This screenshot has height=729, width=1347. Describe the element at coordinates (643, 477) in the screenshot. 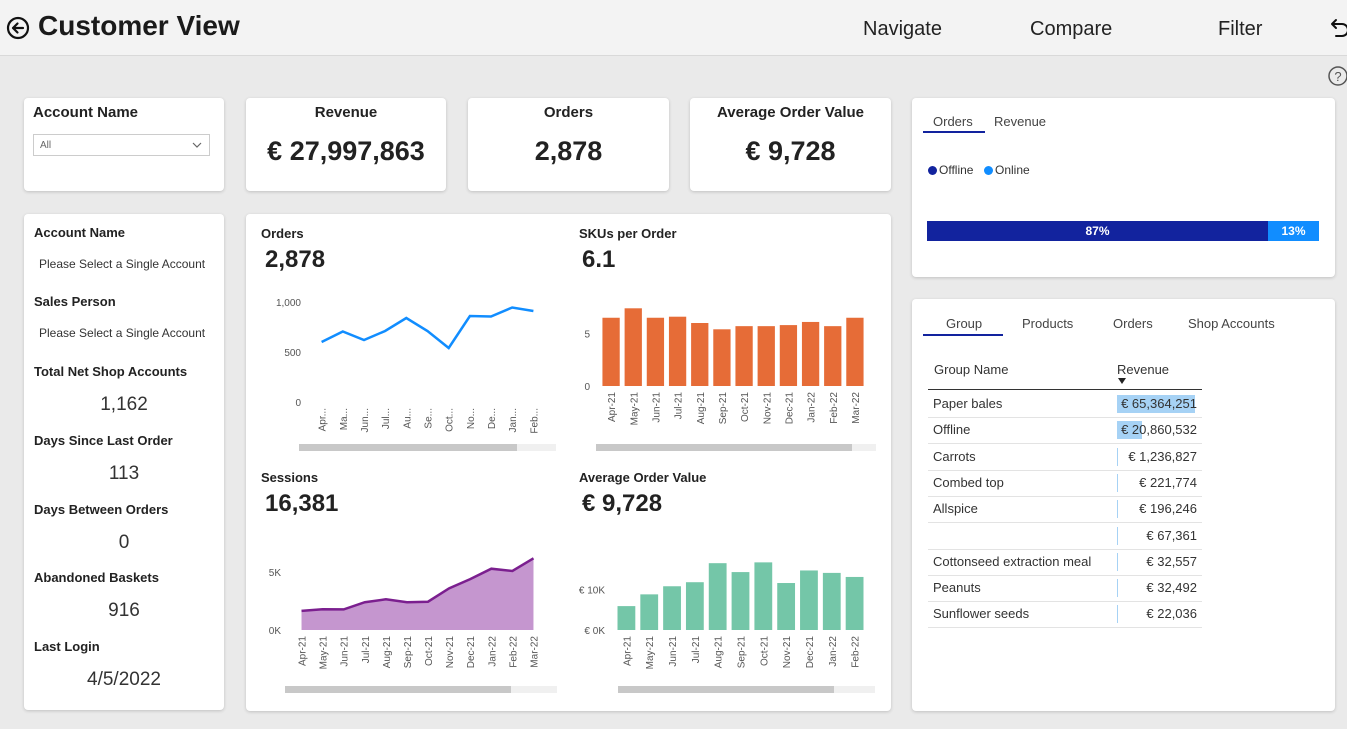

I see `aov-chart-title: Average Order Value` at that location.